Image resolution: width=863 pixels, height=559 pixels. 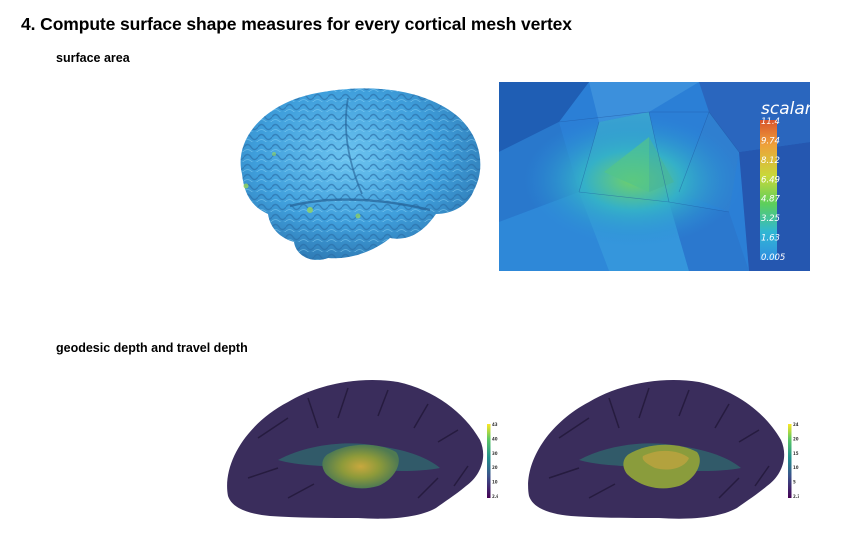 I want to click on travel-colorbar-tick-0: 24.95, so click(x=796, y=424).